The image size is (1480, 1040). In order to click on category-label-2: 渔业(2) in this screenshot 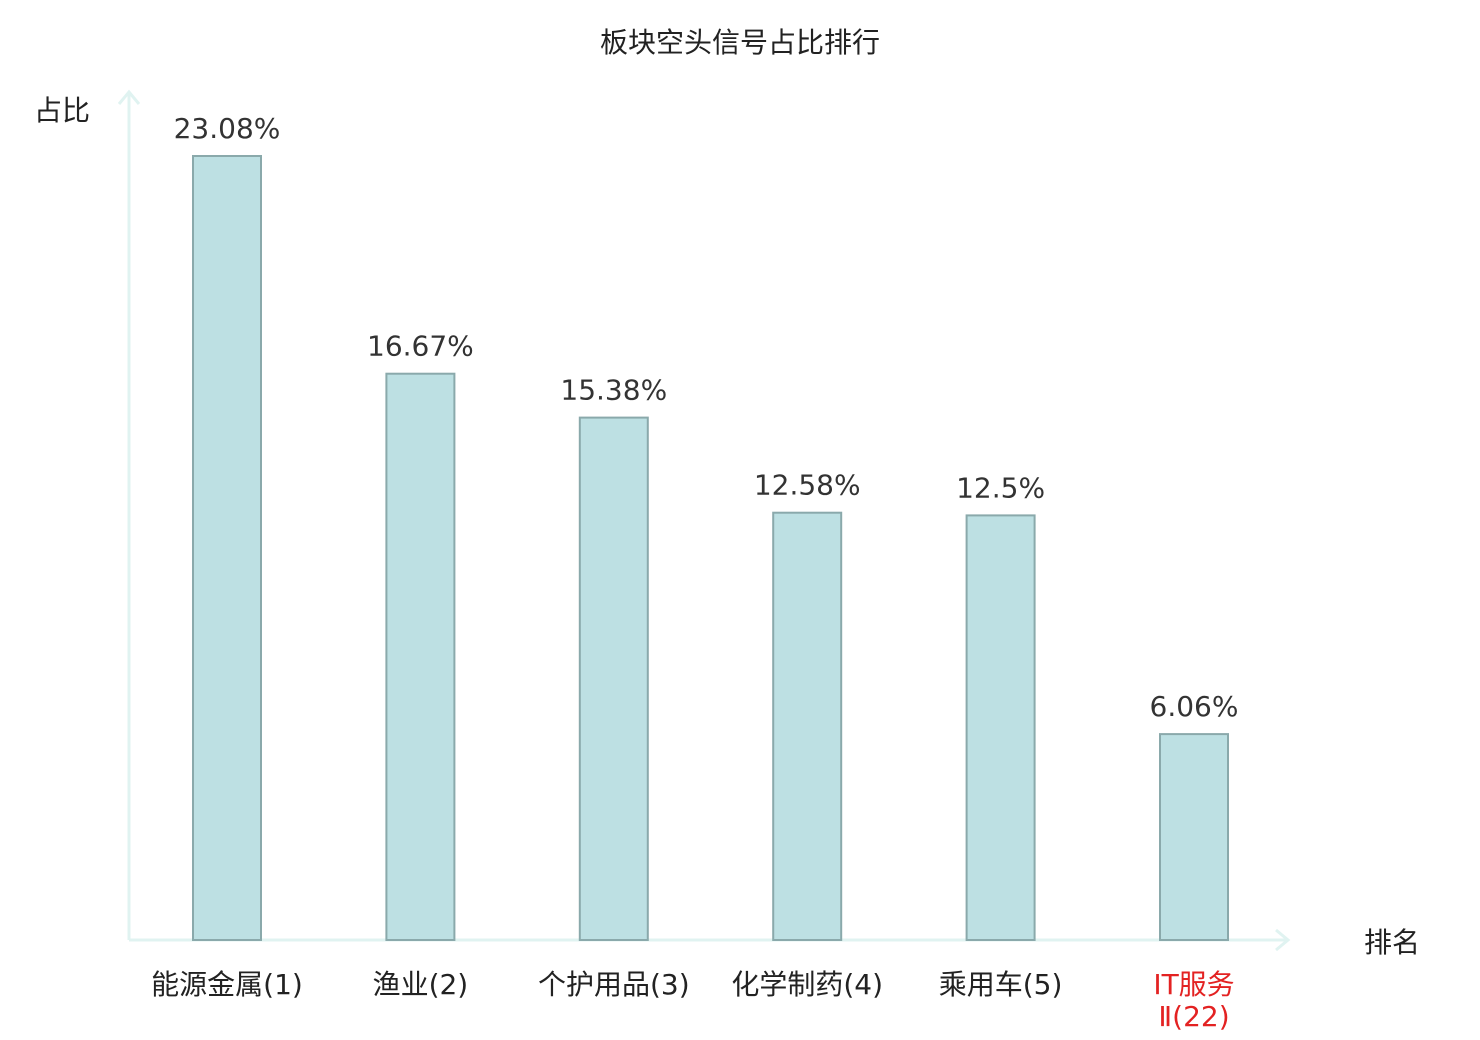, I will do `click(421, 984)`.